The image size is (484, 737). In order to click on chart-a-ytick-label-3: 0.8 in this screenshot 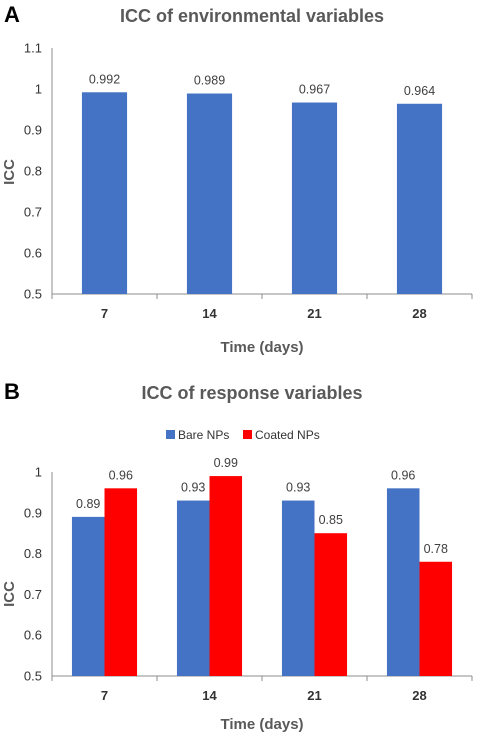, I will do `click(33, 171)`.